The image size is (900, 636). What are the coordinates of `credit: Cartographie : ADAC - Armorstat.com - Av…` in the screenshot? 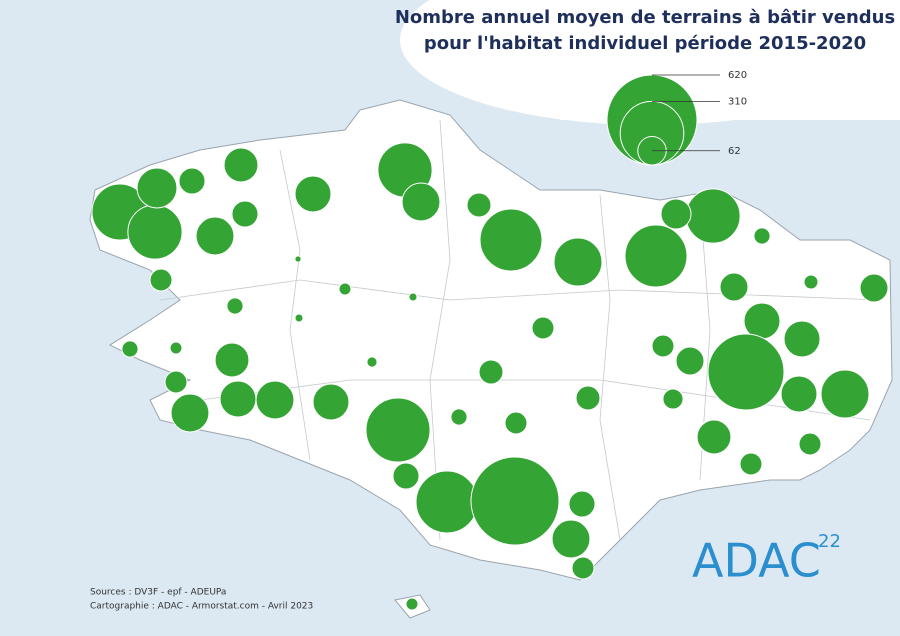 It's located at (201, 607).